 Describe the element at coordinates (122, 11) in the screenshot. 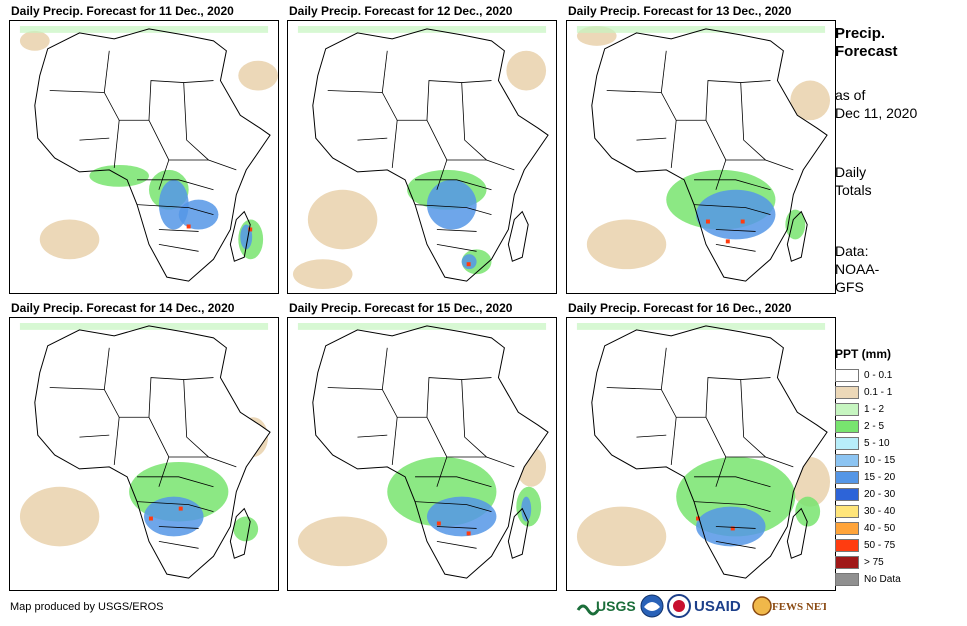

I see `panel-title: Daily Precip. Forecast for 11 Dec., 2020` at that location.